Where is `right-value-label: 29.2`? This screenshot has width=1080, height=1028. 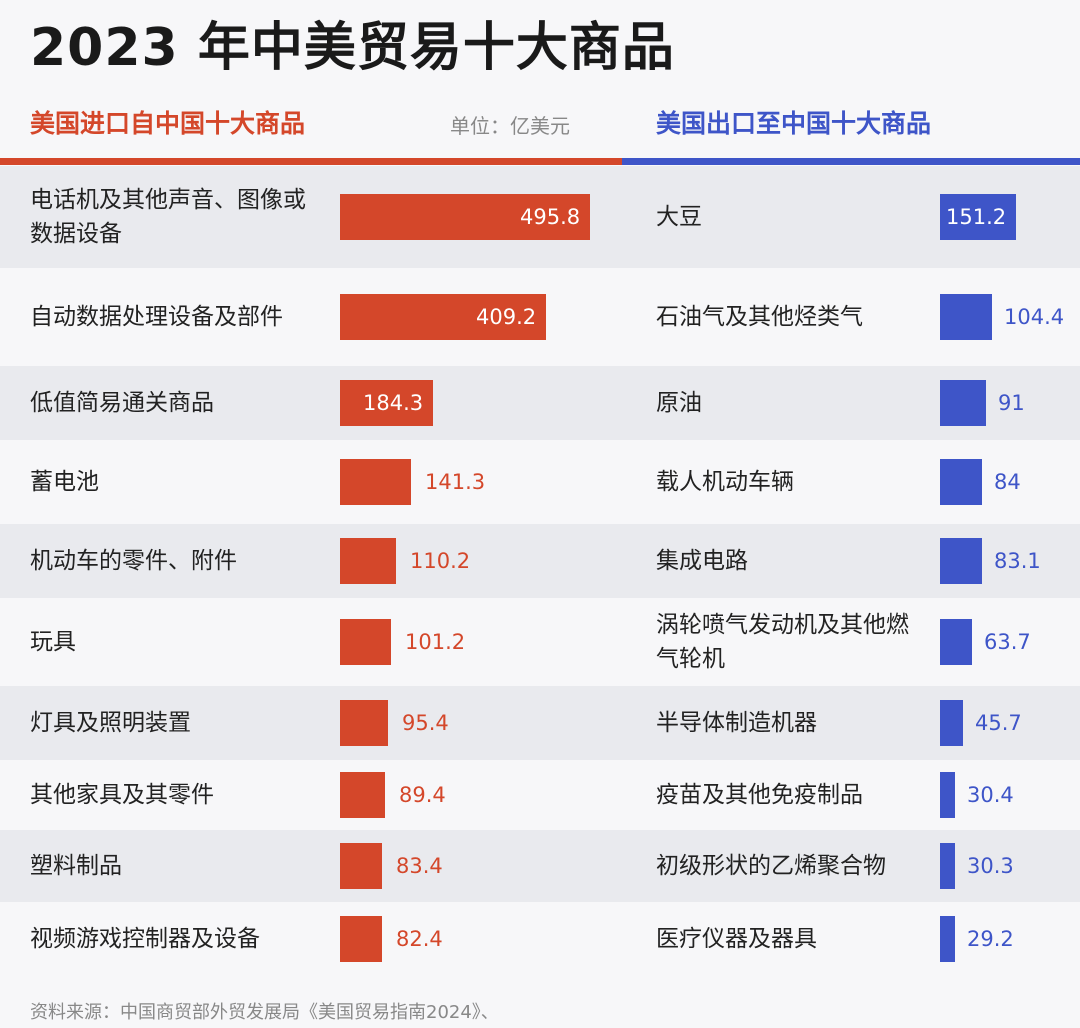
right-value-label: 29.2 is located at coordinates (990, 938).